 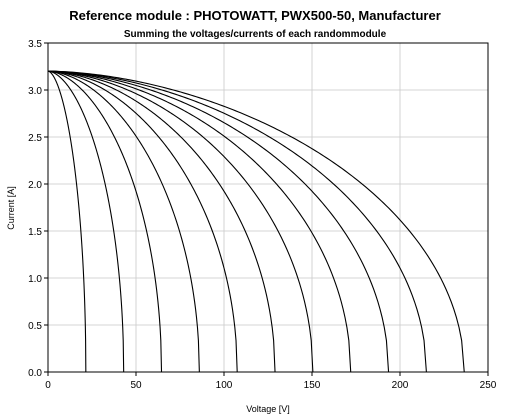 What do you see at coordinates (400, 385) in the screenshot?
I see `x-tick-label: 200` at bounding box center [400, 385].